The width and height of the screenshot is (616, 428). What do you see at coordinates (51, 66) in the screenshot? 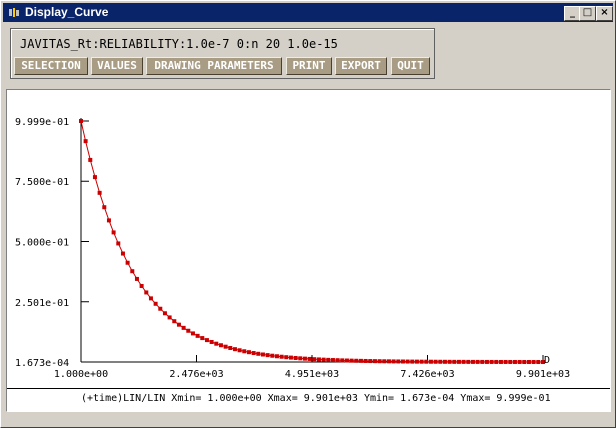
I see `selection-button: SELECTION` at bounding box center [51, 66].